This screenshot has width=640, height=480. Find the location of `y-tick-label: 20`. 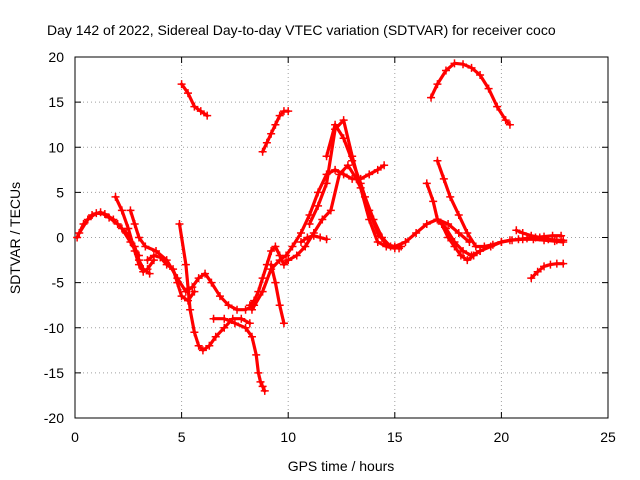

y-tick-label: 20 is located at coordinates (56, 57).